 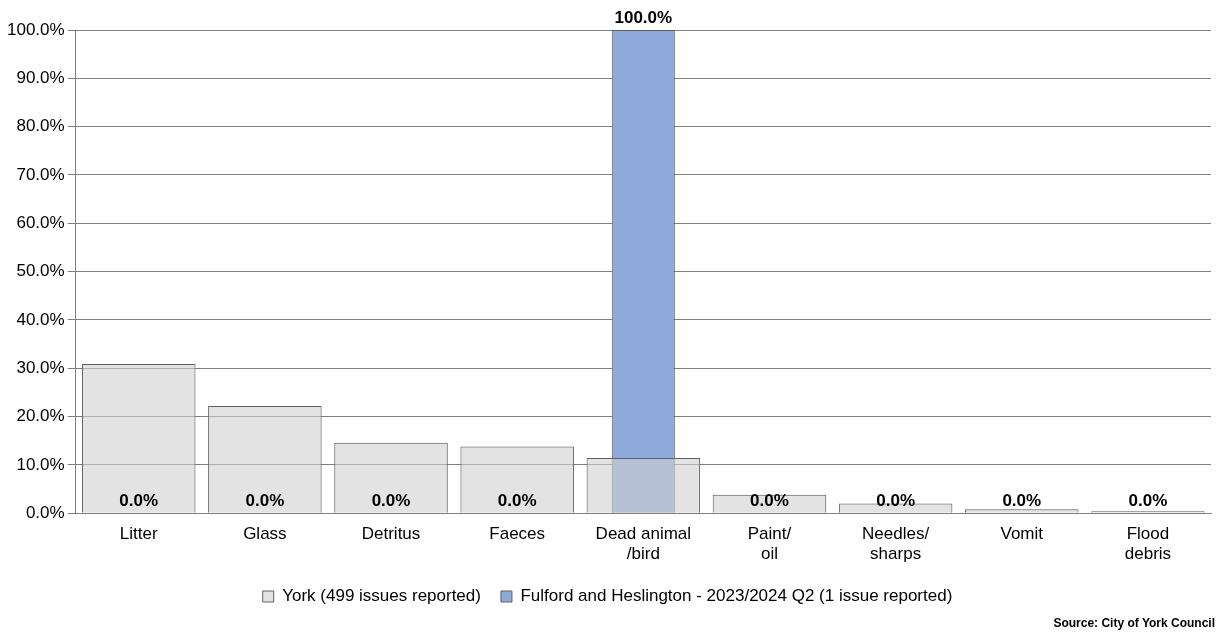 I want to click on x-tick-label: Needles/ sharps, so click(x=896, y=544).